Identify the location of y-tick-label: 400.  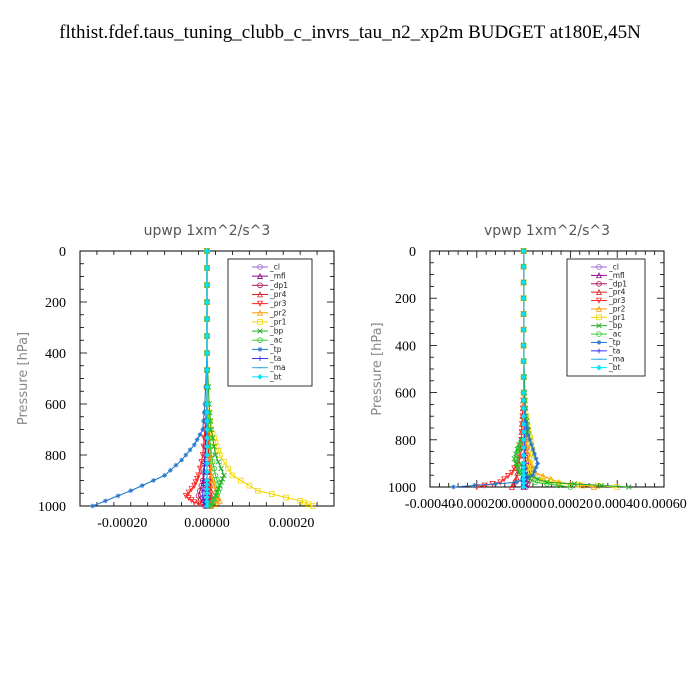
(55, 354).